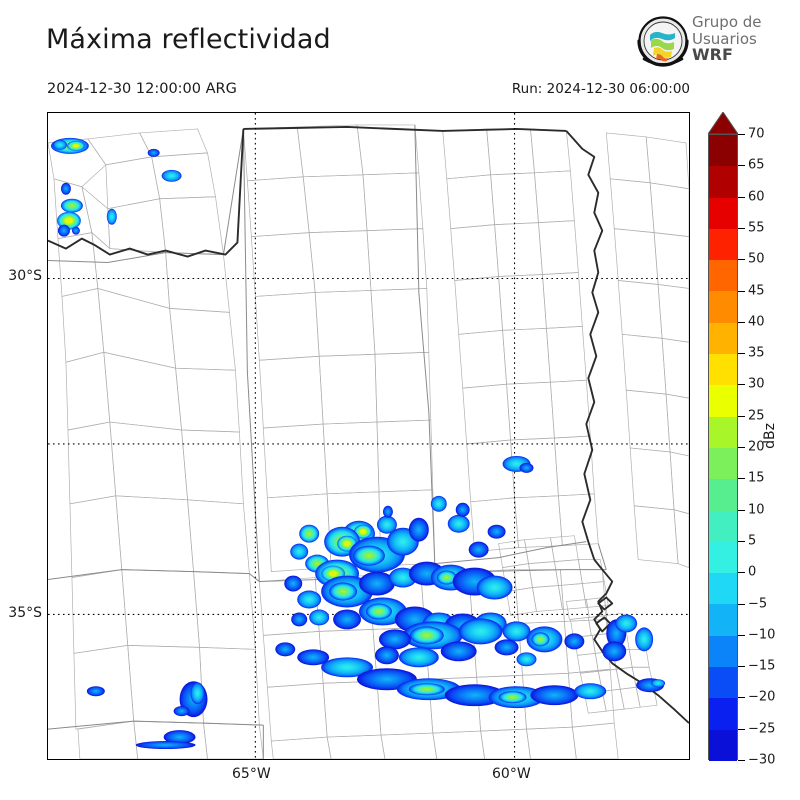 The height and width of the screenshot is (800, 800). I want to click on colorbar-tick-label: 65, so click(756, 165).